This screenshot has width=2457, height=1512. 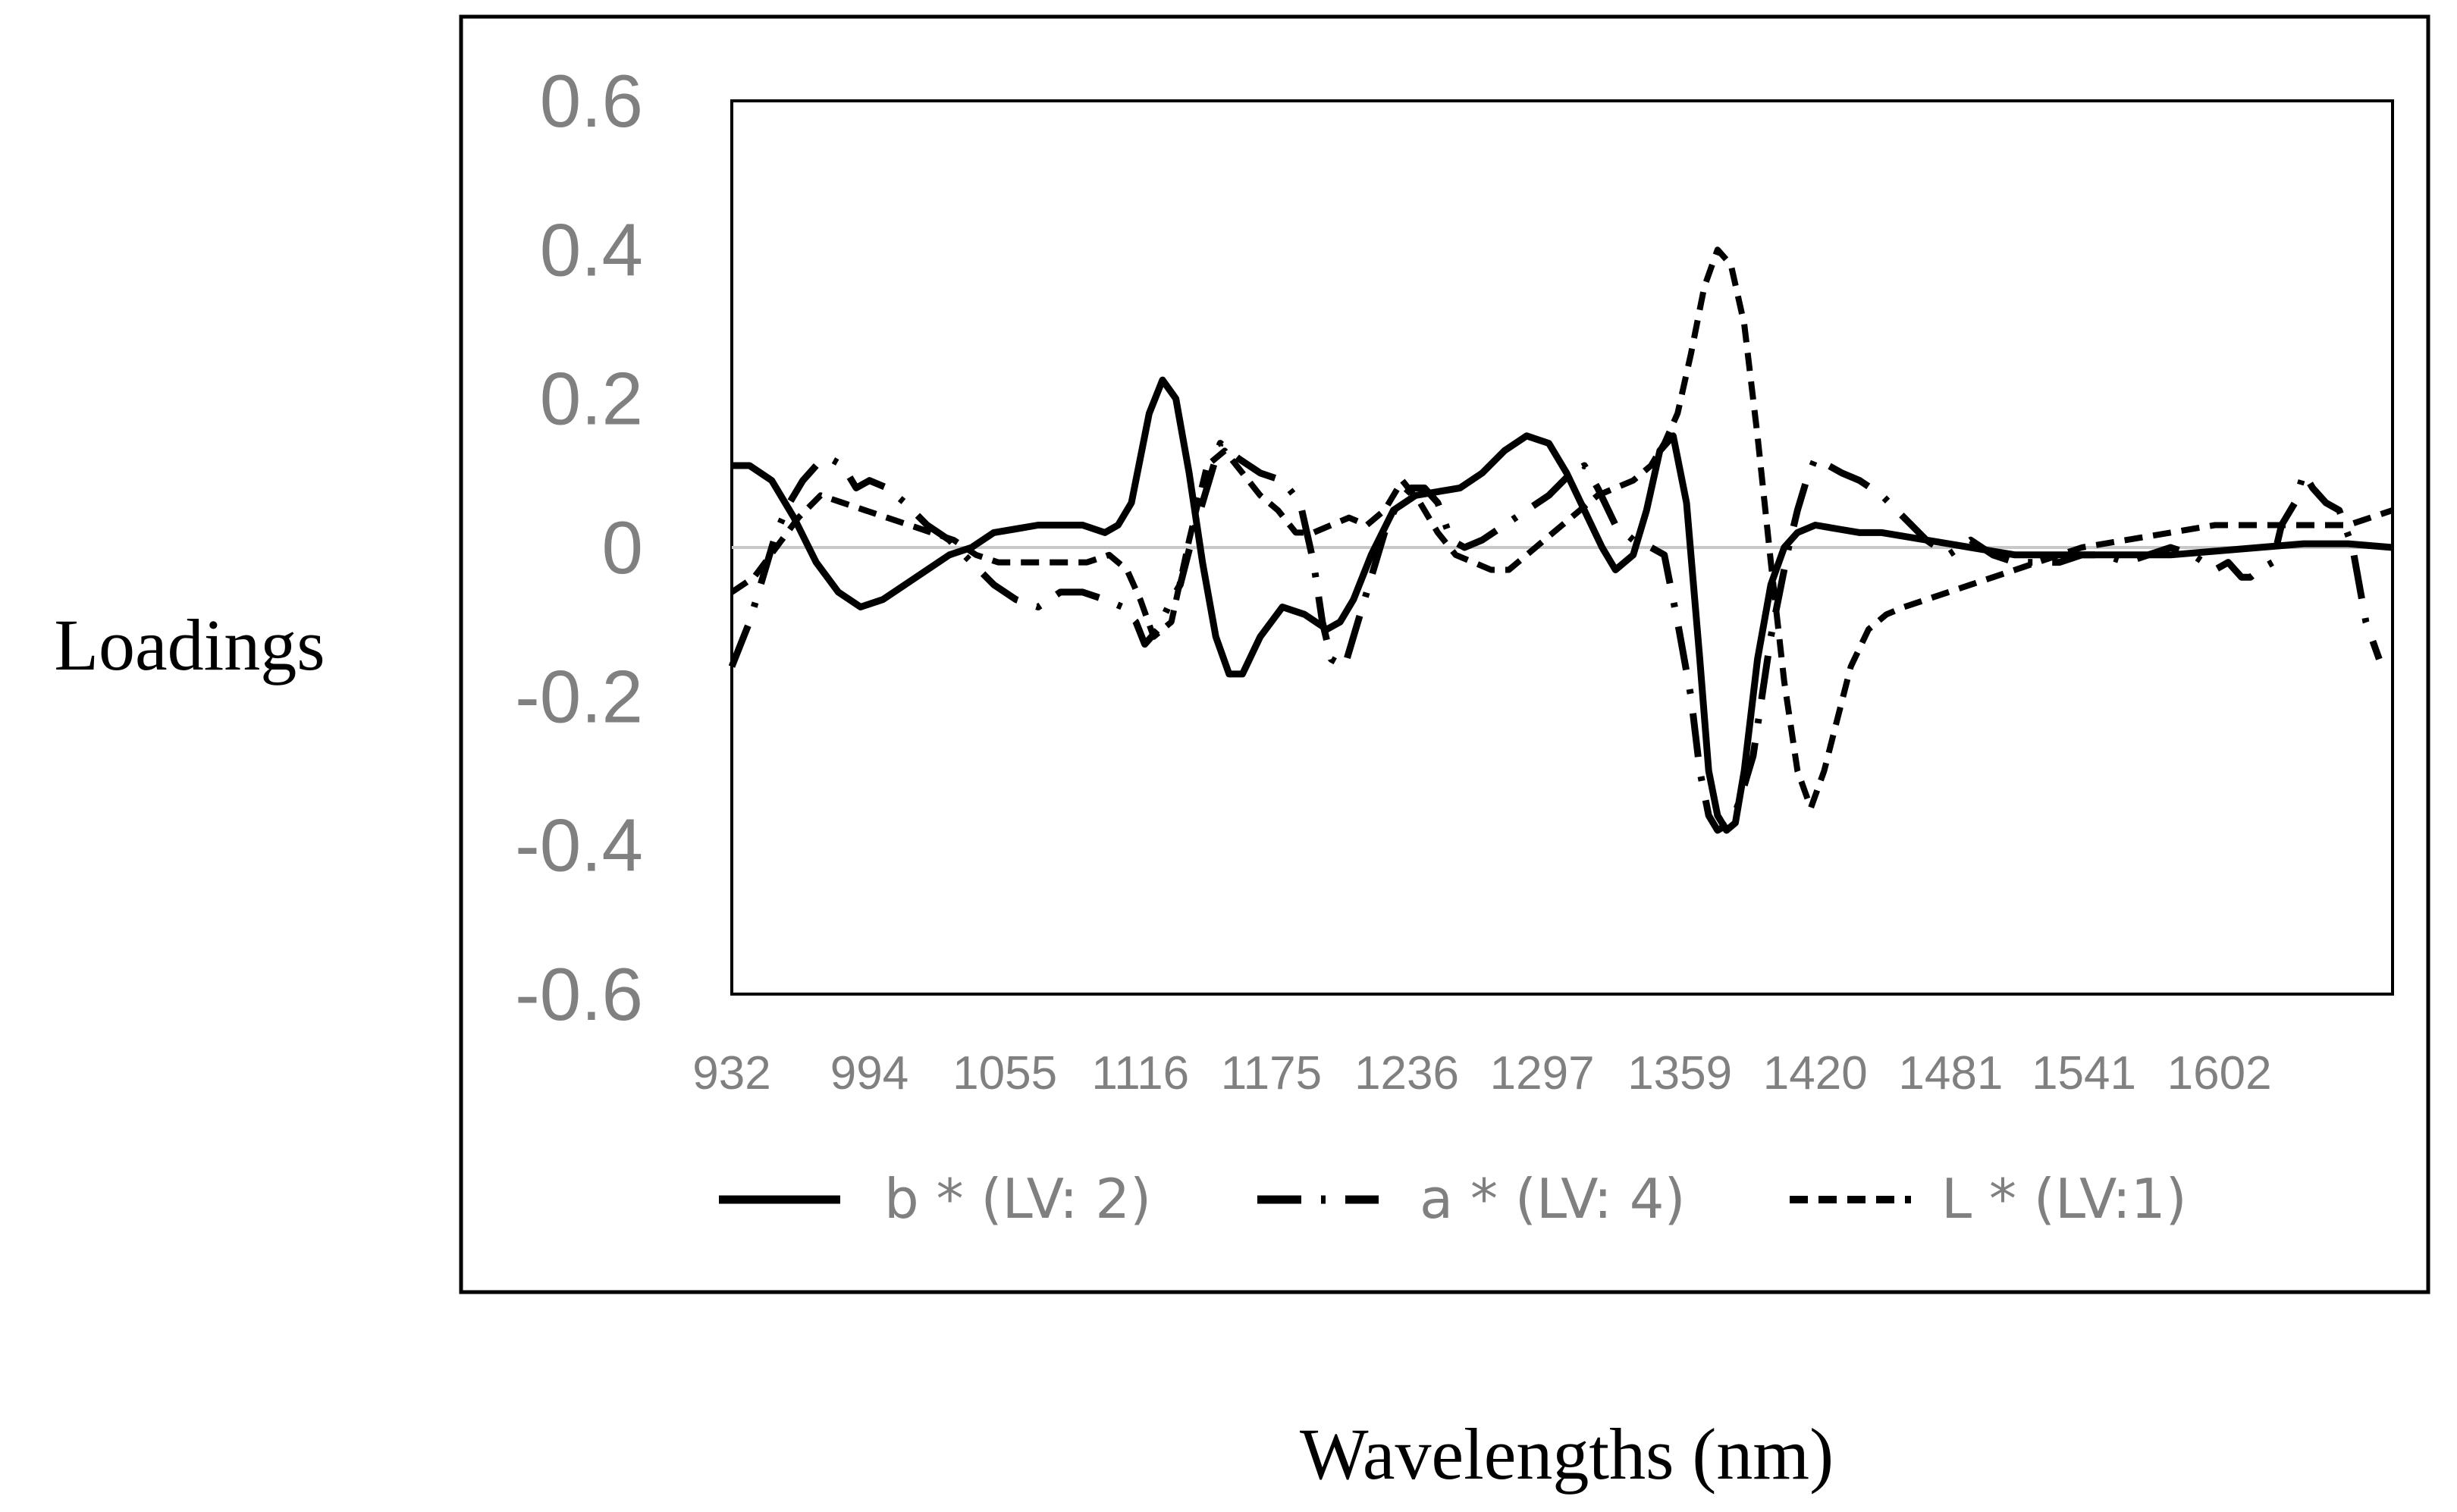 I want to click on x-tick-label: 1236, so click(x=1406, y=1073).